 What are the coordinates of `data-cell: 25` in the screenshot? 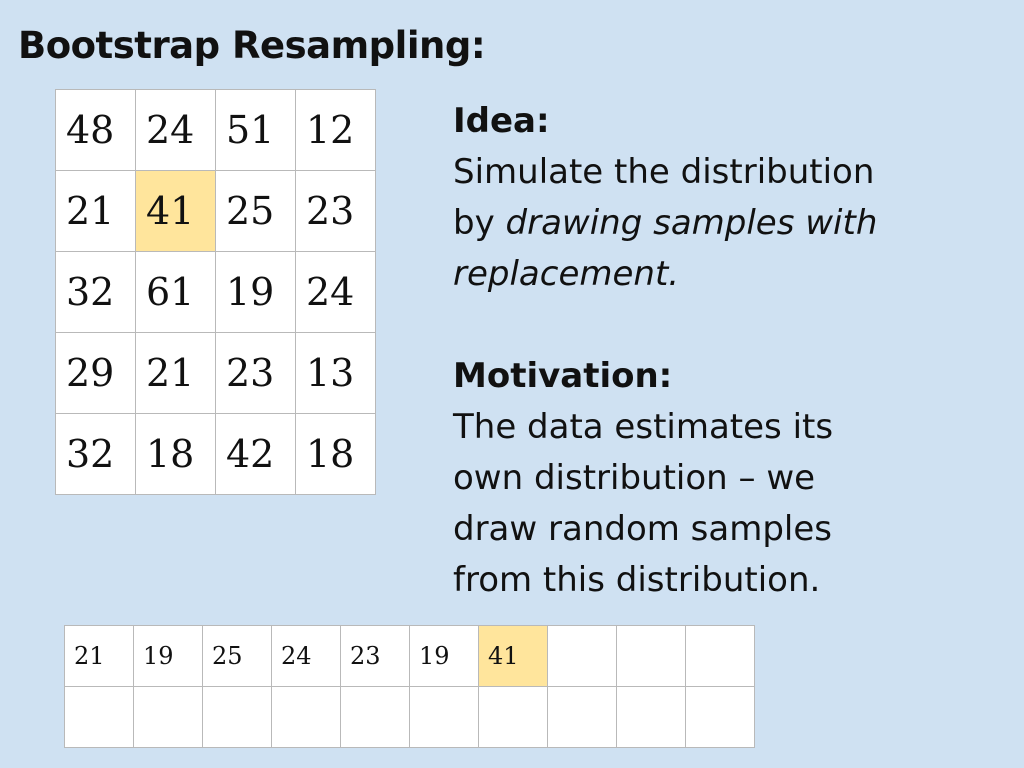 It's located at (255, 211).